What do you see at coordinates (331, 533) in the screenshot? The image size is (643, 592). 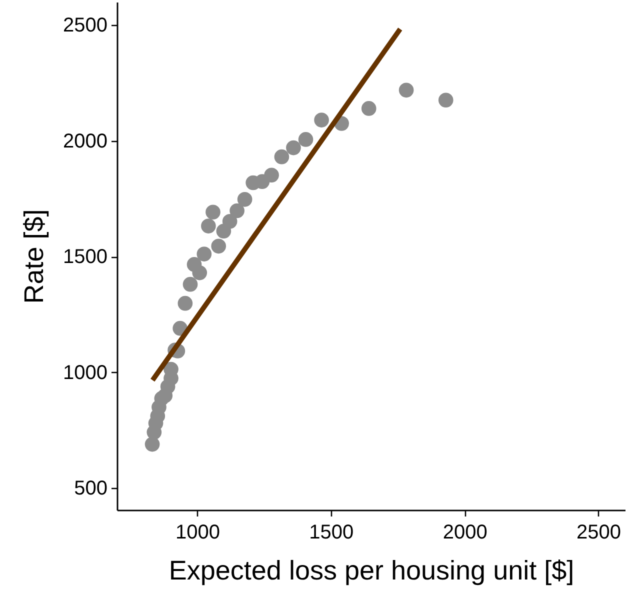 I see `x-tick-label: 1500` at bounding box center [331, 533].